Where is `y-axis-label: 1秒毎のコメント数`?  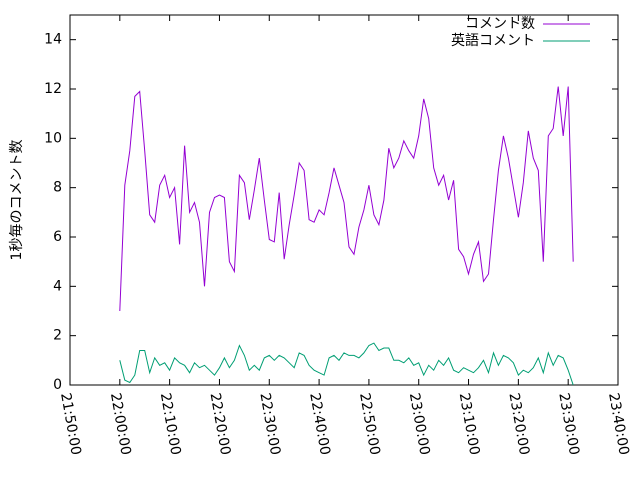
y-axis-label: 1秒毎のコメント数 is located at coordinates (17, 200).